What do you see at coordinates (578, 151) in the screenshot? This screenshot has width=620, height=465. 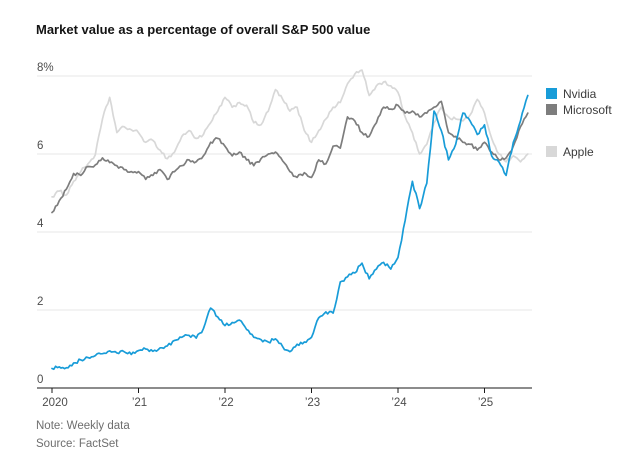 I see `legend-label-apple: Apple` at bounding box center [578, 151].